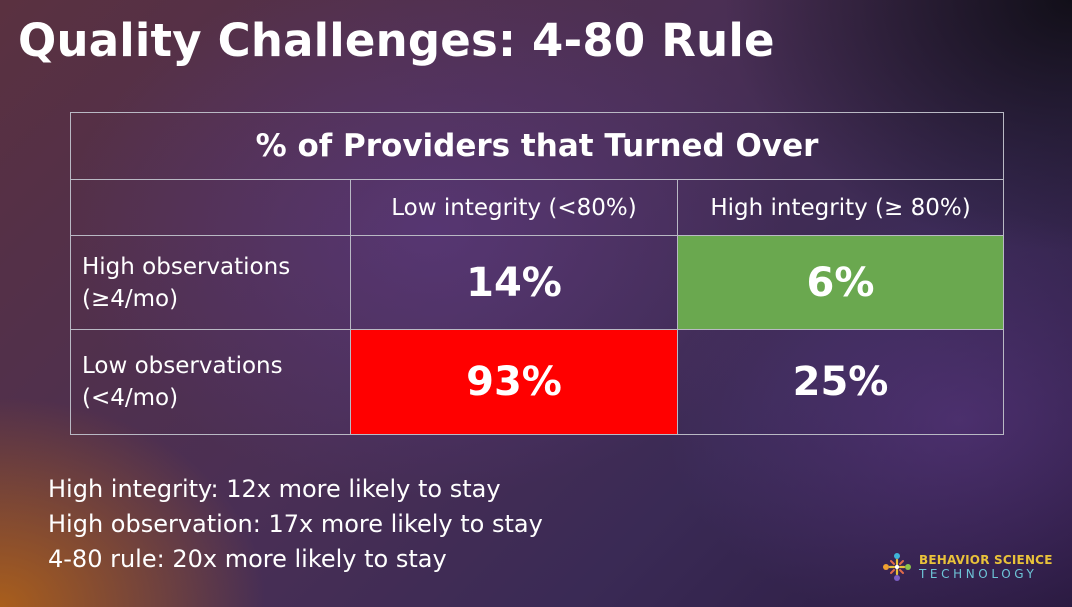 This screenshot has width=1072, height=607. Describe the element at coordinates (897, 567) in the screenshot. I see `people-circle-logo-icon` at that location.